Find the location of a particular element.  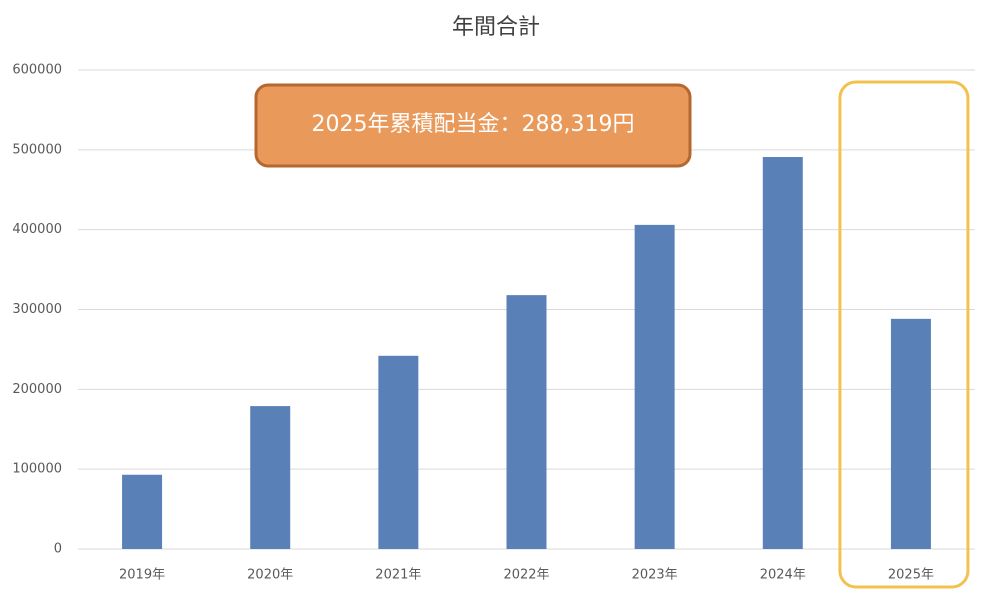

x-tick-label: 2024年 is located at coordinates (783, 575).